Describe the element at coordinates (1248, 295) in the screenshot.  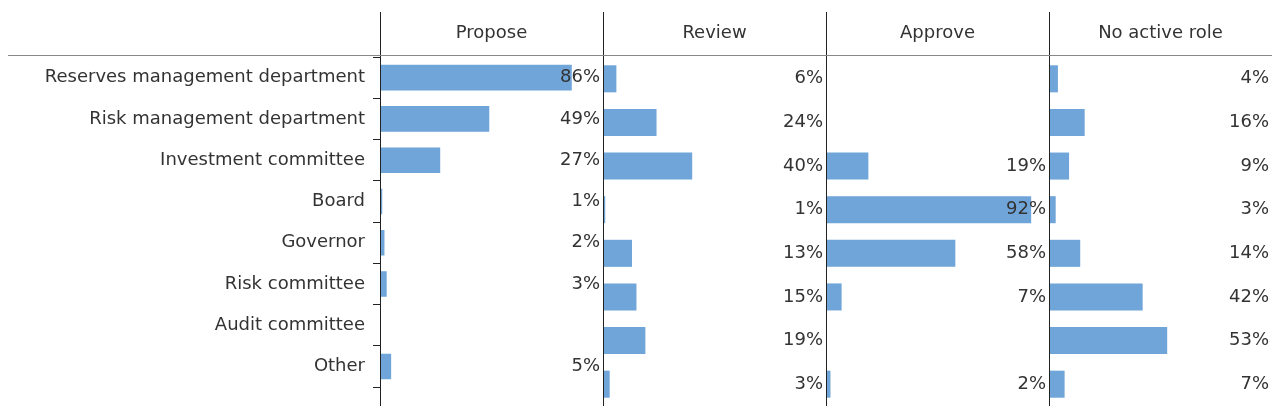
I see `data-label: 42%` at that location.